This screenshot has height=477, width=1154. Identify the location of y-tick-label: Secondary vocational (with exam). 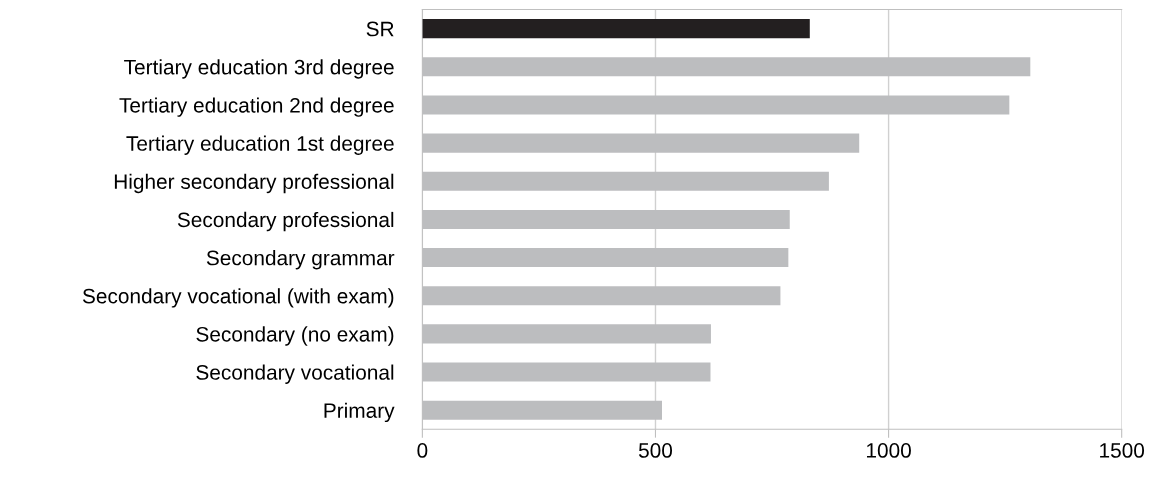
(238, 298).